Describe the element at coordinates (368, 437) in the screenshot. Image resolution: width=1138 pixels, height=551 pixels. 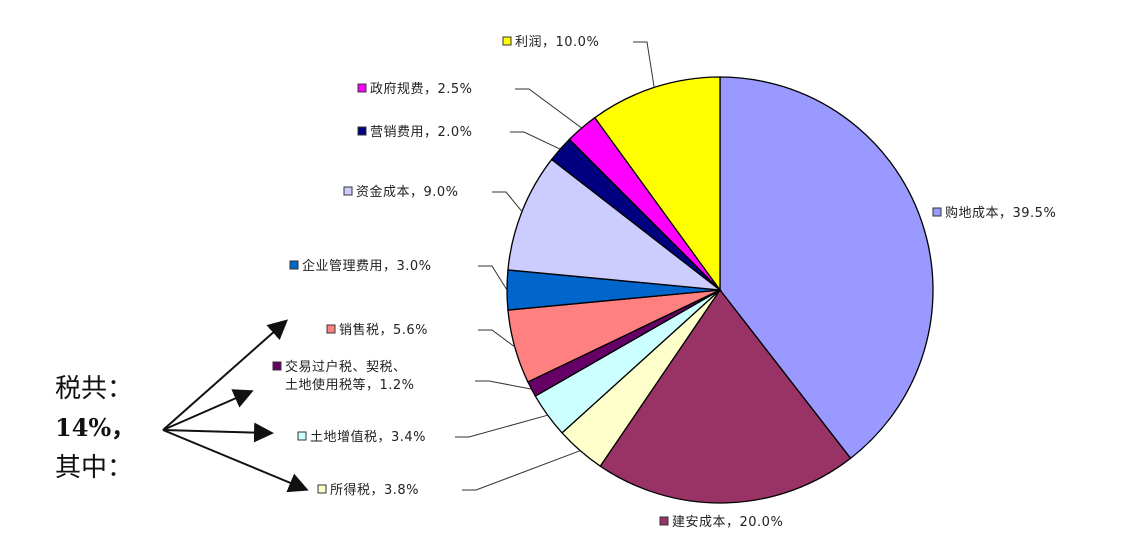
I see `slice-label-3: 土地增值税，3.4%` at that location.